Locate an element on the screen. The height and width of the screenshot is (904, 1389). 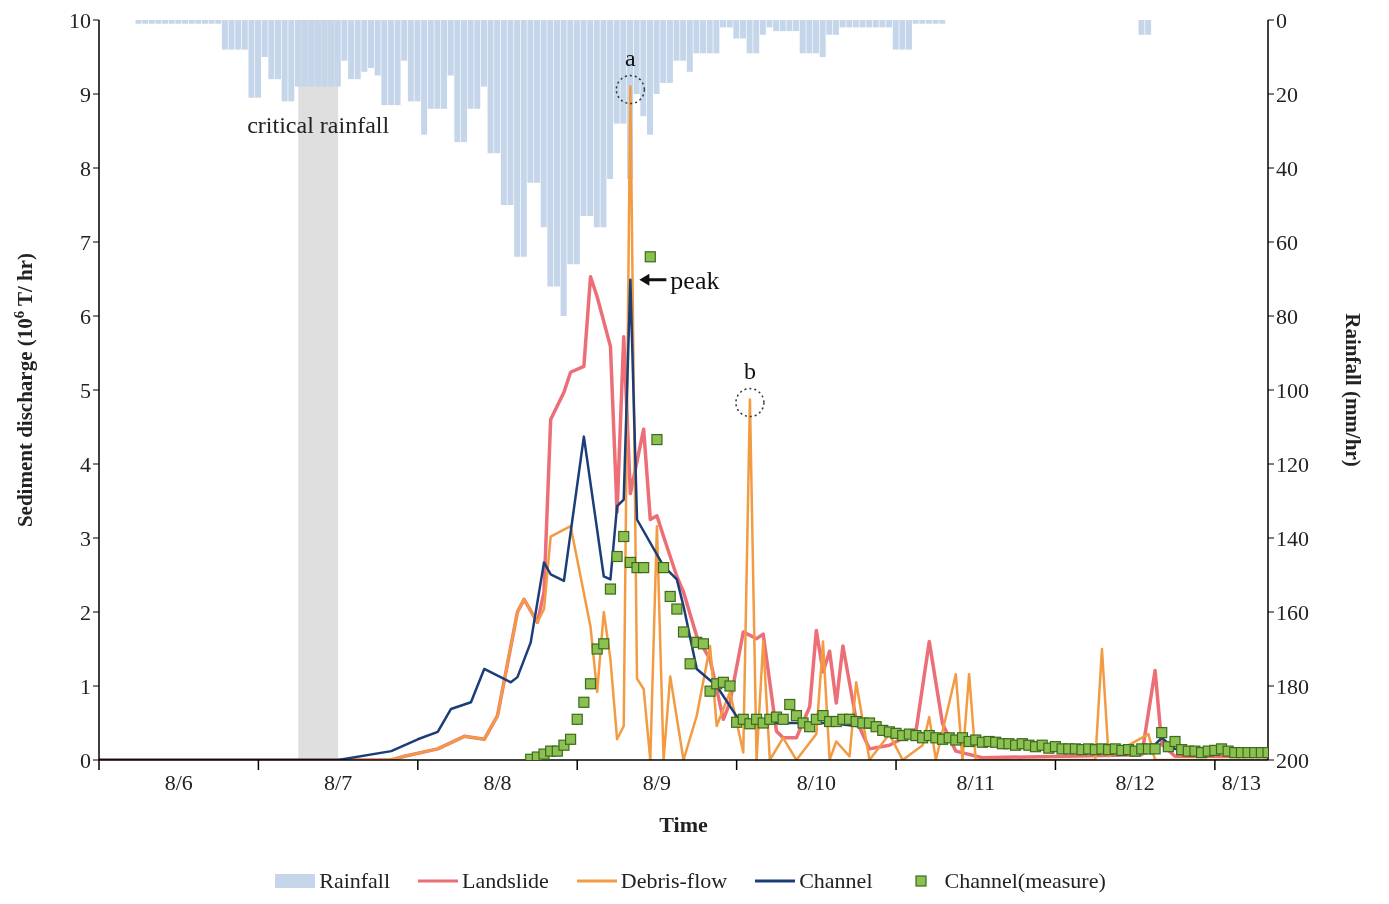
legend-label: Rainfall is located at coordinates (355, 881).